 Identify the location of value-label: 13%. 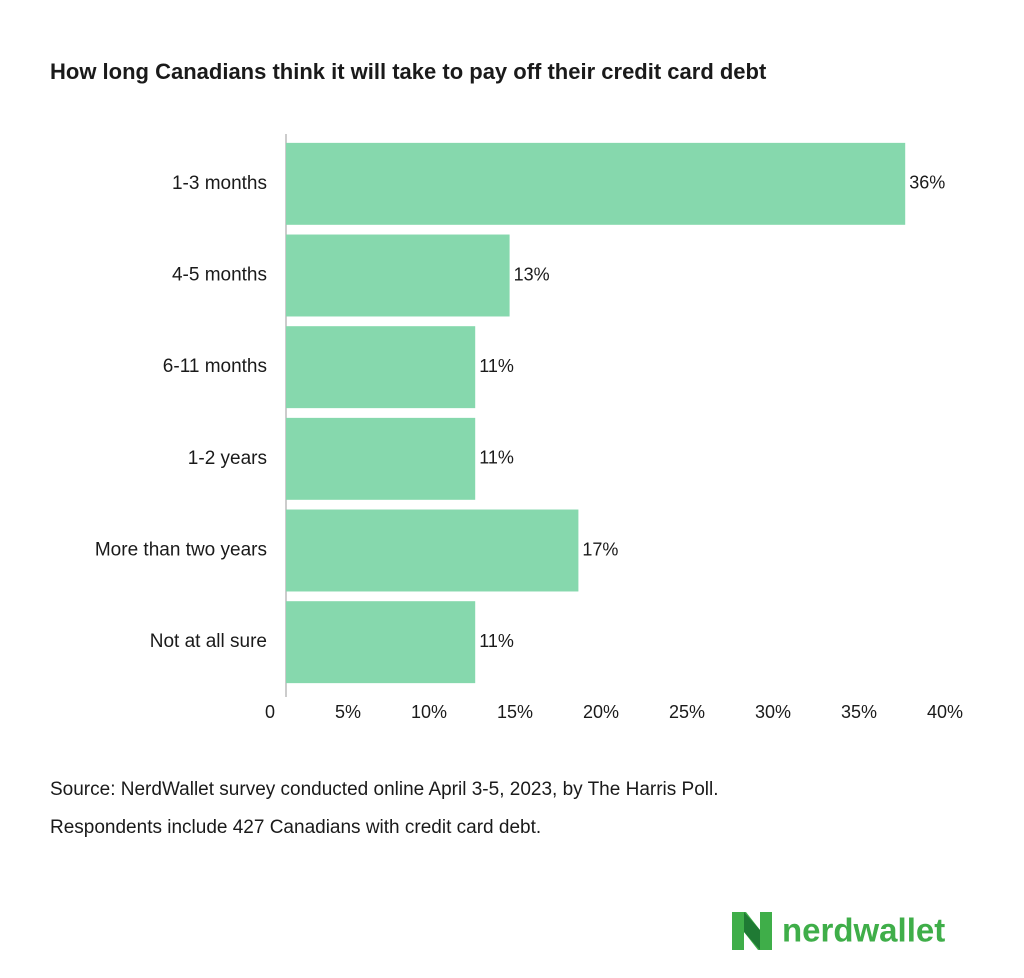
(532, 274).